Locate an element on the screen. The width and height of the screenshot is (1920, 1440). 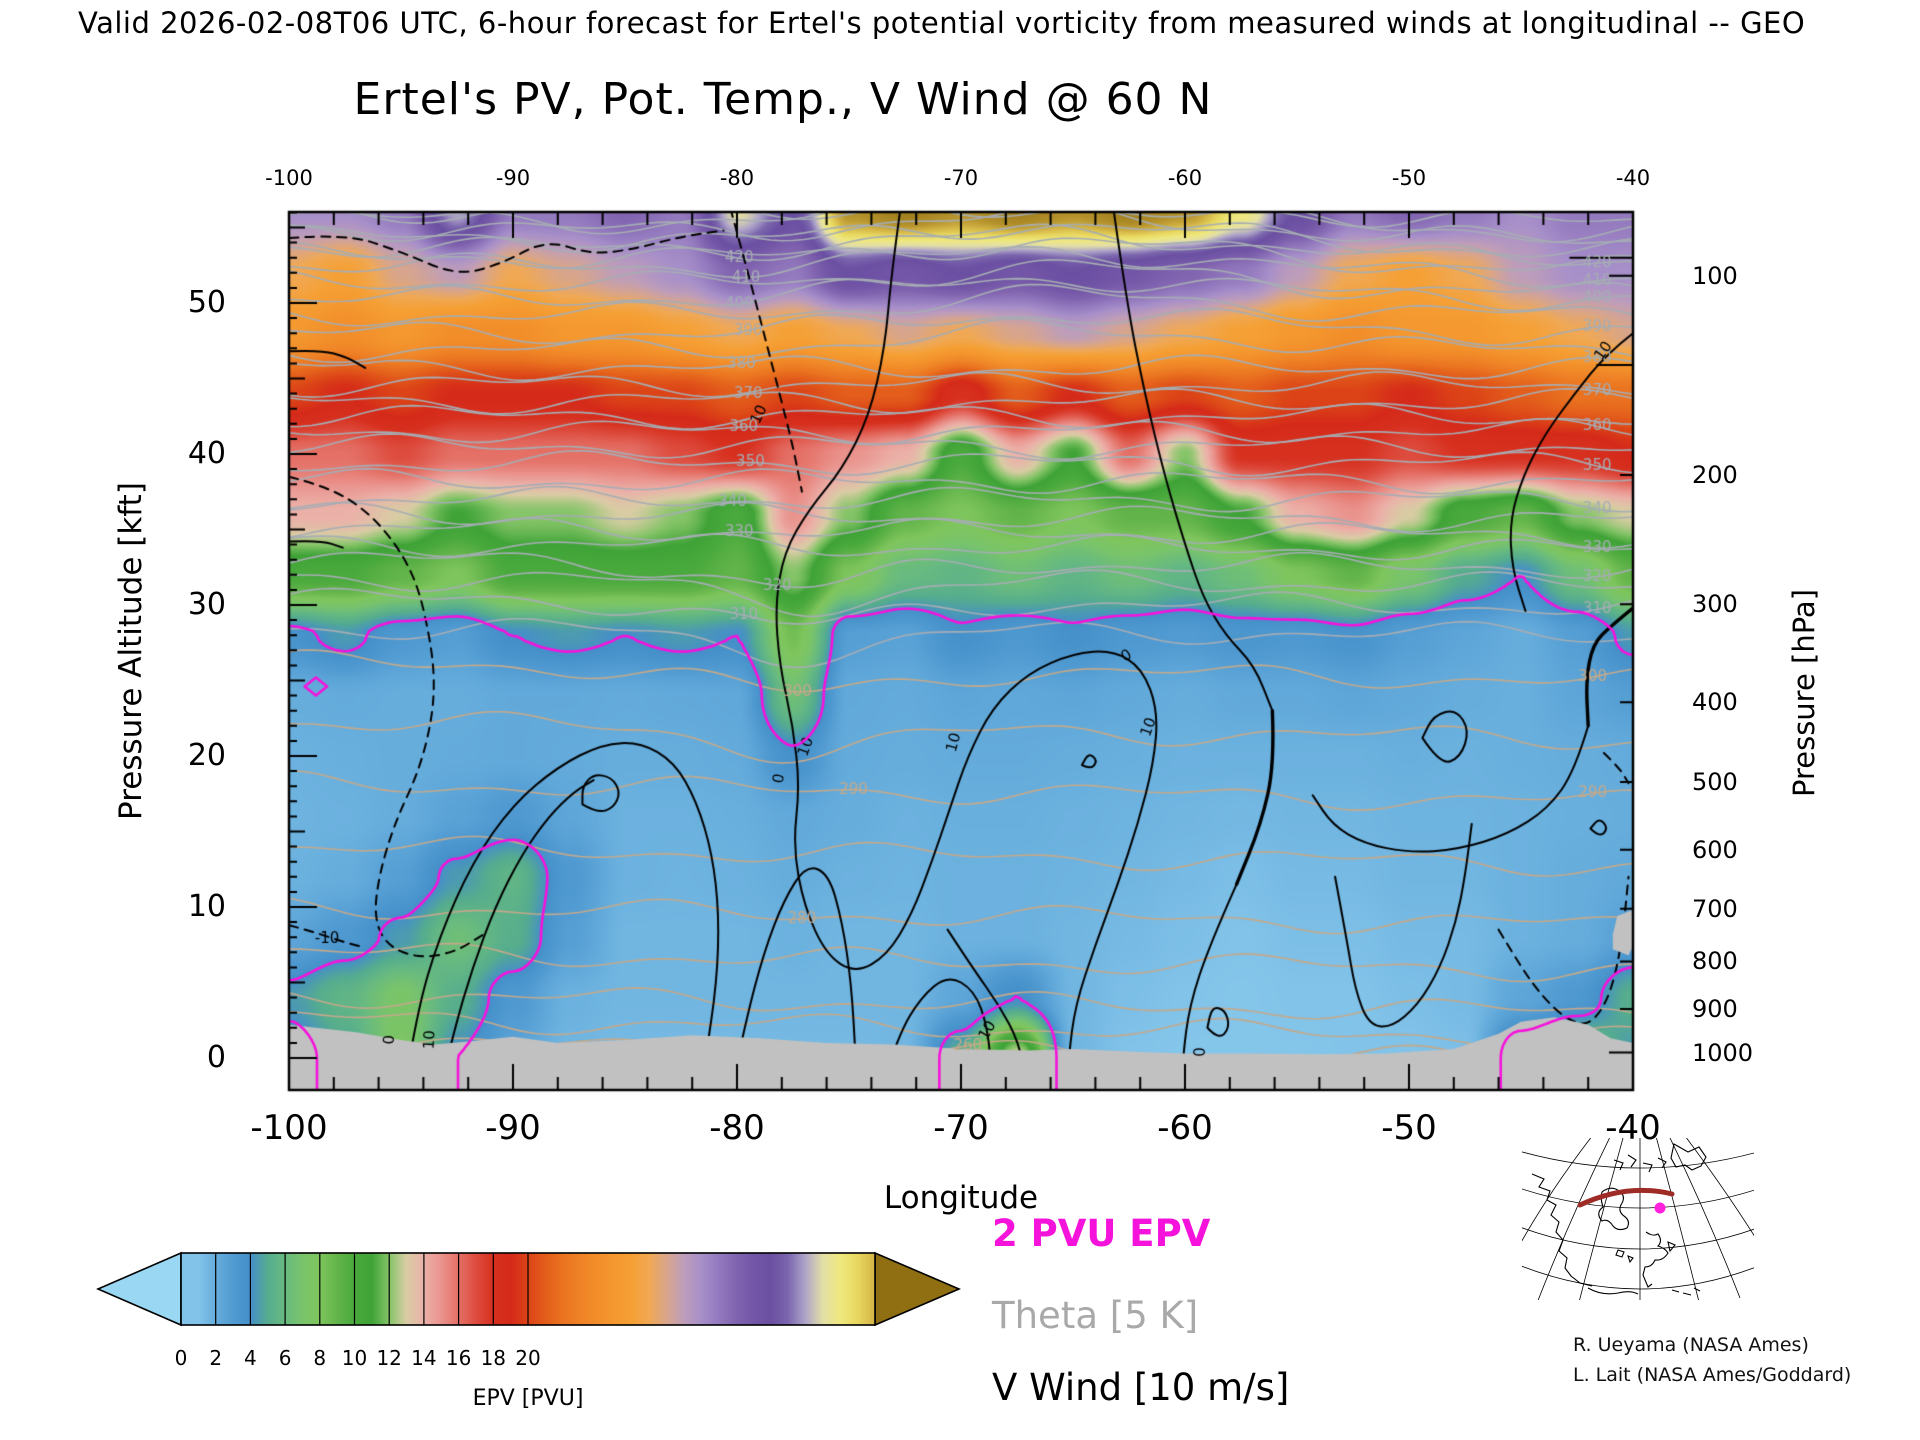
pressure-tick-label: 400 is located at coordinates (1715, 702).